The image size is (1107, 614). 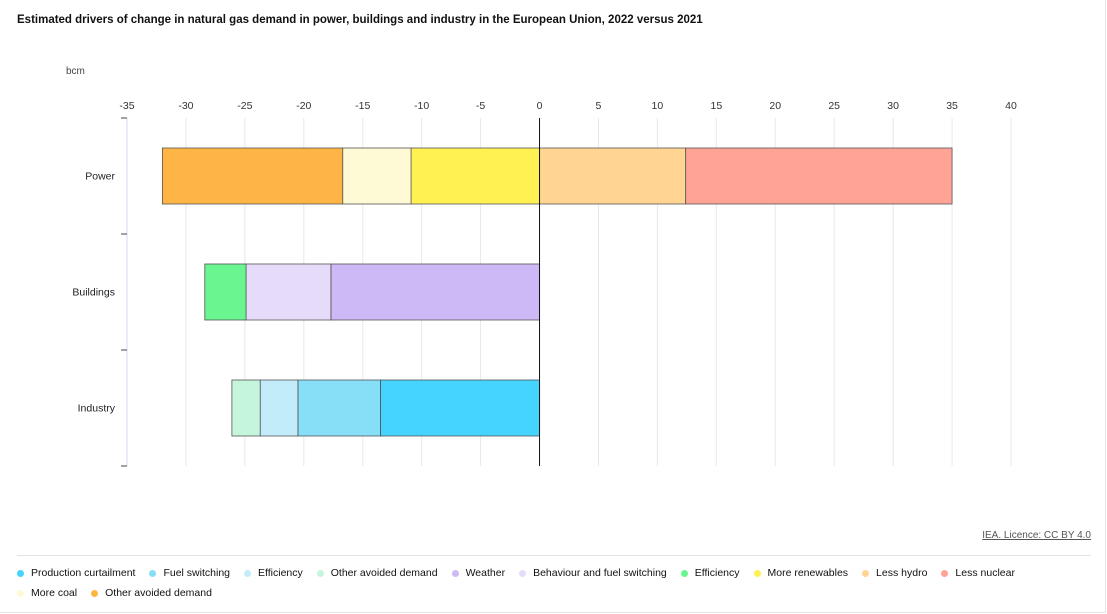 I want to click on legend-item: Behaviour and fuel switching, so click(x=593, y=573).